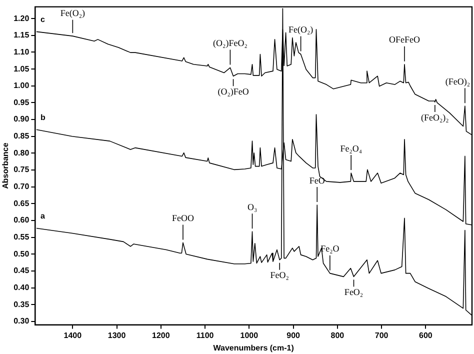 The image size is (474, 354). I want to click on y-tick-label: 0.85, so click(22, 136).